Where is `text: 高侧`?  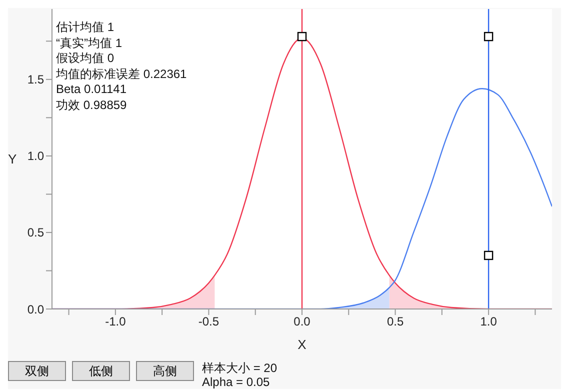
text: 高侧 is located at coordinates (165, 371).